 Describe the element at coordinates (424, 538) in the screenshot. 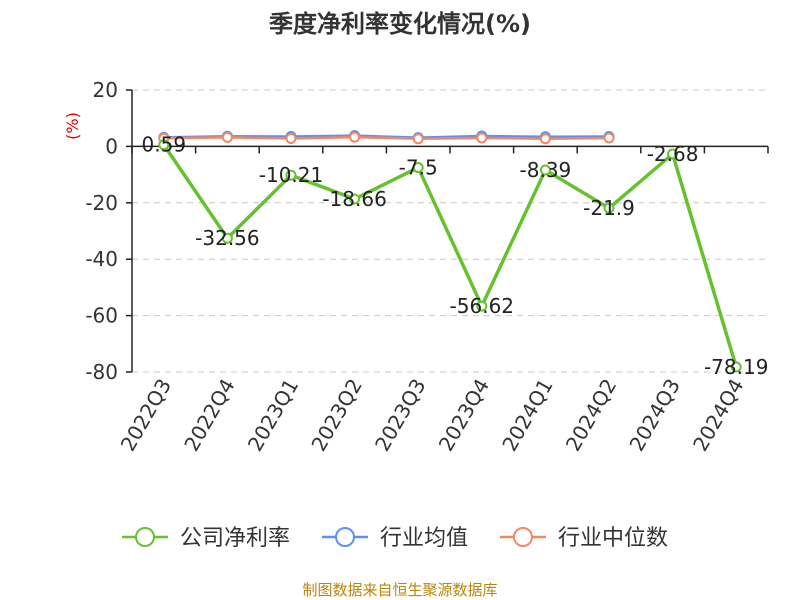

I see `legend-label: 行业均值` at that location.